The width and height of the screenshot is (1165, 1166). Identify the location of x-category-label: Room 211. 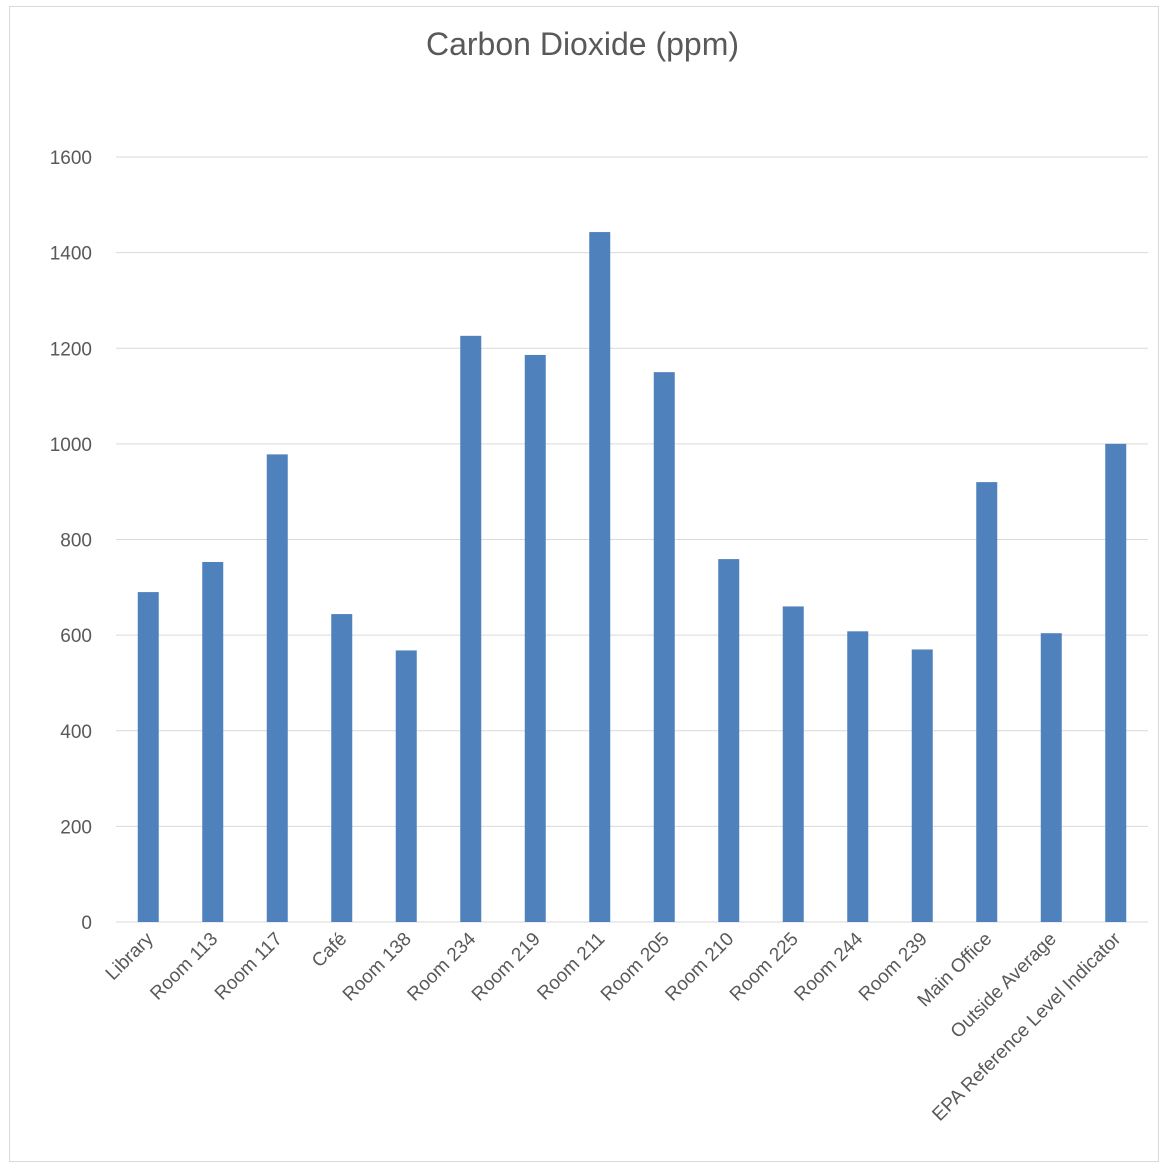
(571, 967).